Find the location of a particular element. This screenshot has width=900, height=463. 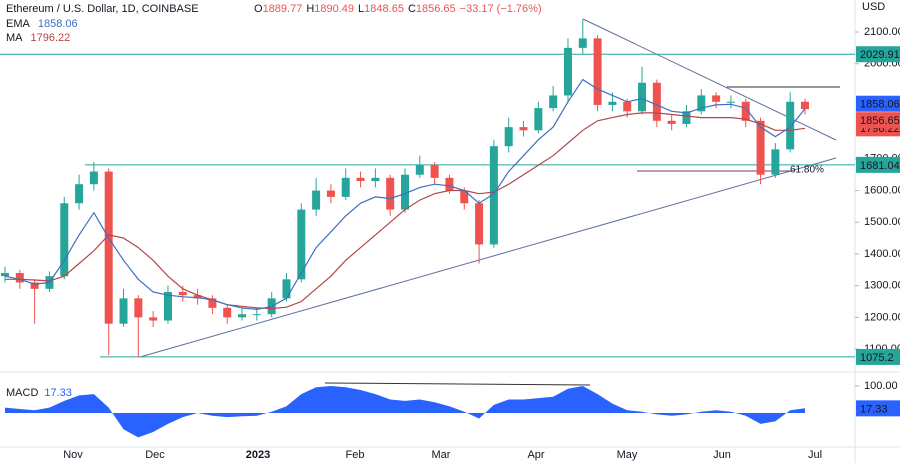

trendline is located at coordinates (709, 79).